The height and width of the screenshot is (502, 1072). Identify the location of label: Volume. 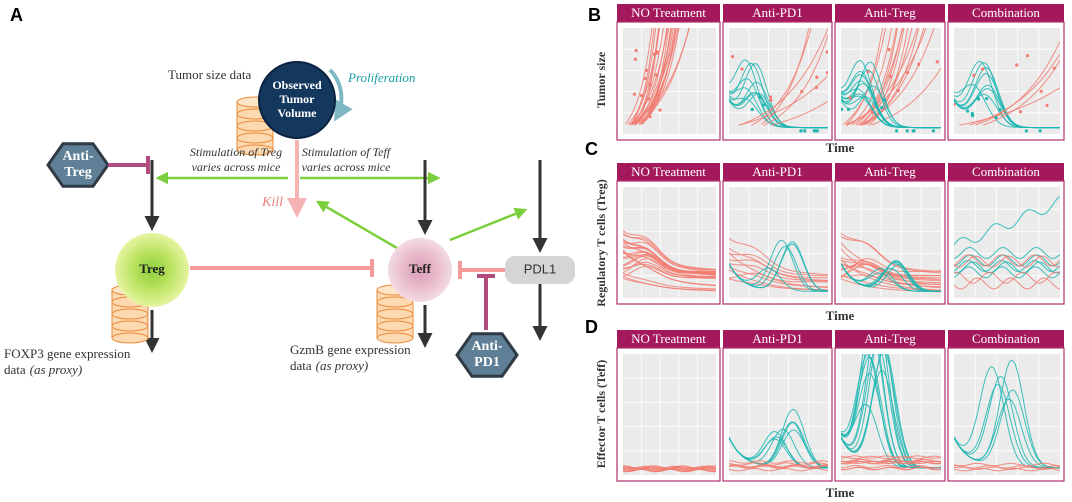
(298, 113).